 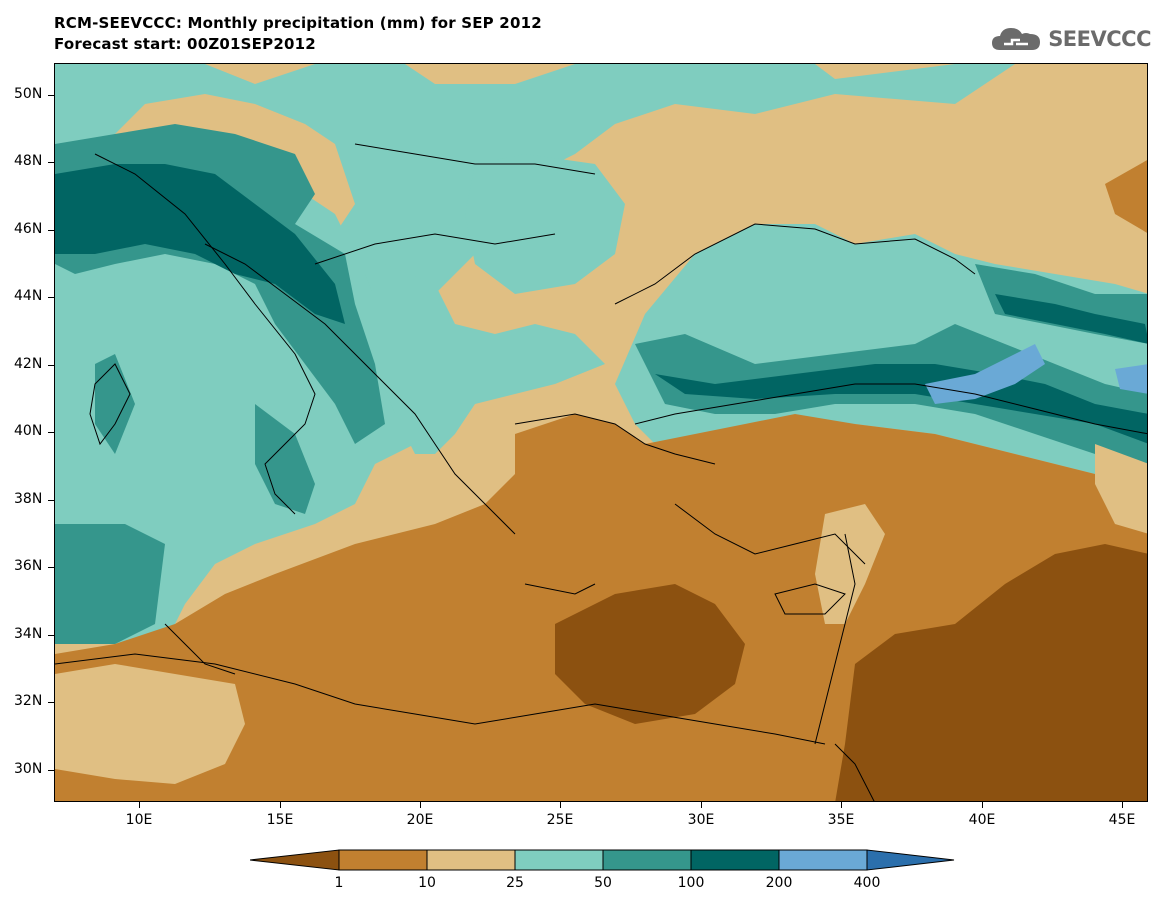 I want to click on x-tick-label: 35E, so click(x=841, y=820).